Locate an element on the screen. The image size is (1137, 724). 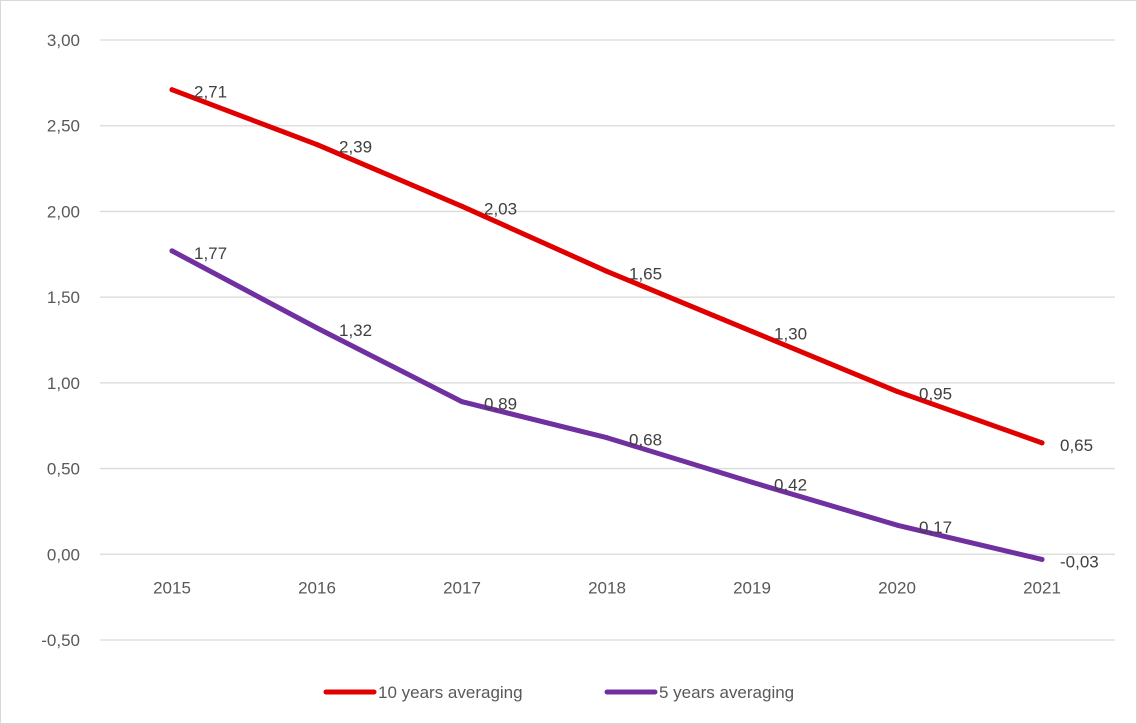
y-tick-label: 1,00 is located at coordinates (63, 383).